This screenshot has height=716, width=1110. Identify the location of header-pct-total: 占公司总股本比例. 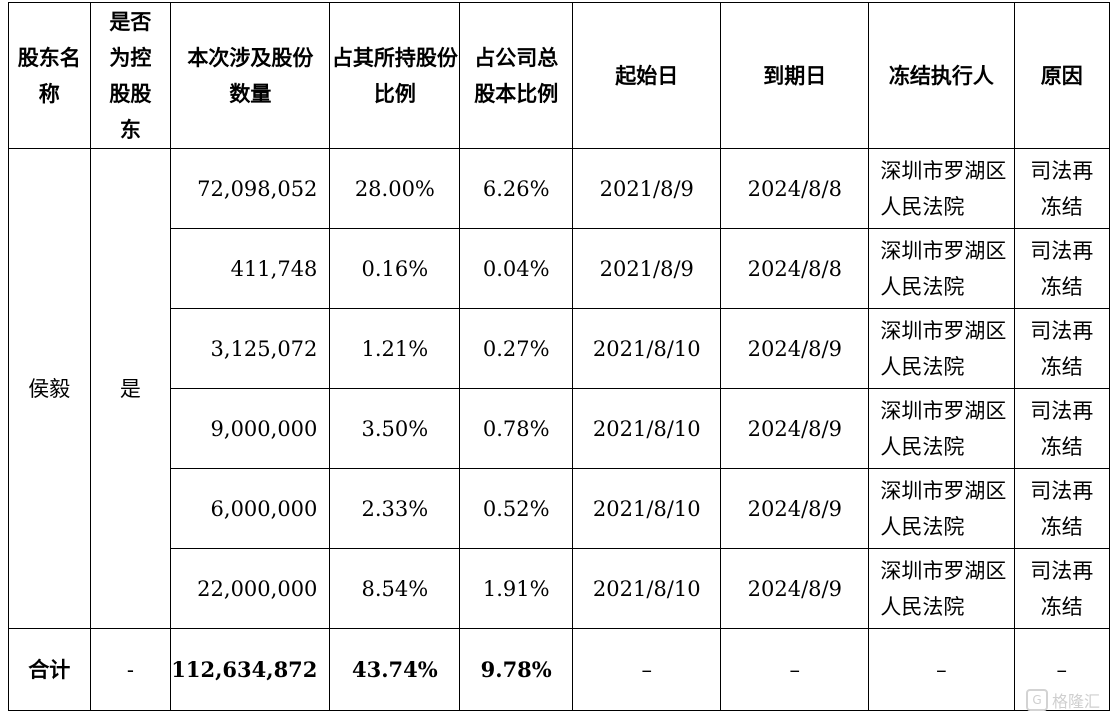
(516, 75).